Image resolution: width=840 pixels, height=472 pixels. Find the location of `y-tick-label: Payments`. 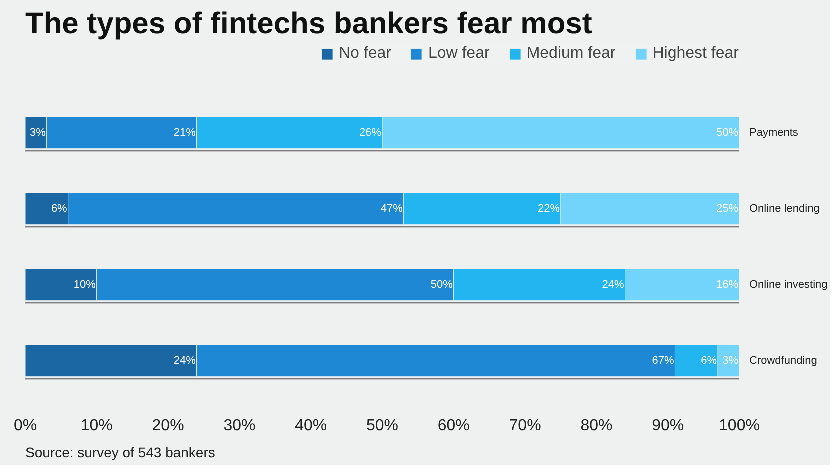

y-tick-label: Payments is located at coordinates (774, 132).